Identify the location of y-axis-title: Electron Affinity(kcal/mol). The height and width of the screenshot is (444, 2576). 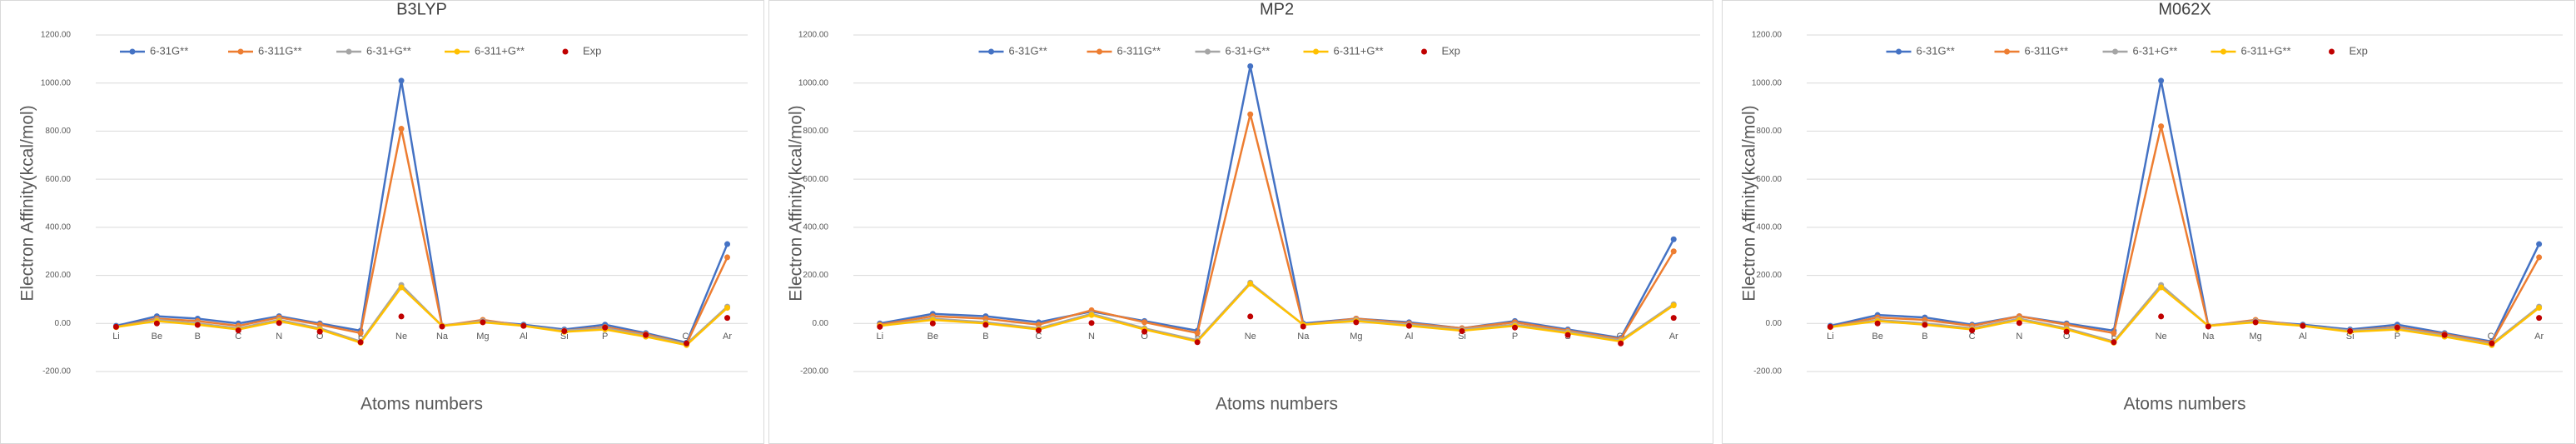
(1749, 203).